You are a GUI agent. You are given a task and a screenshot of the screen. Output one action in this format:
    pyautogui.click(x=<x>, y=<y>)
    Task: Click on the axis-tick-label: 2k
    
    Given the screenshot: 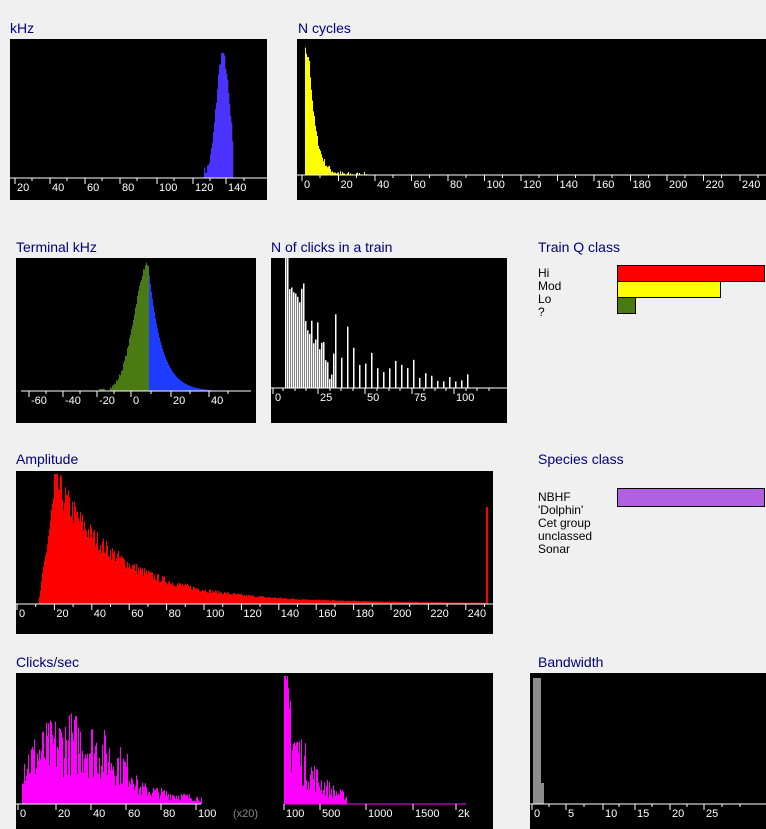 What is the action you would take?
    pyautogui.click(x=464, y=814)
    